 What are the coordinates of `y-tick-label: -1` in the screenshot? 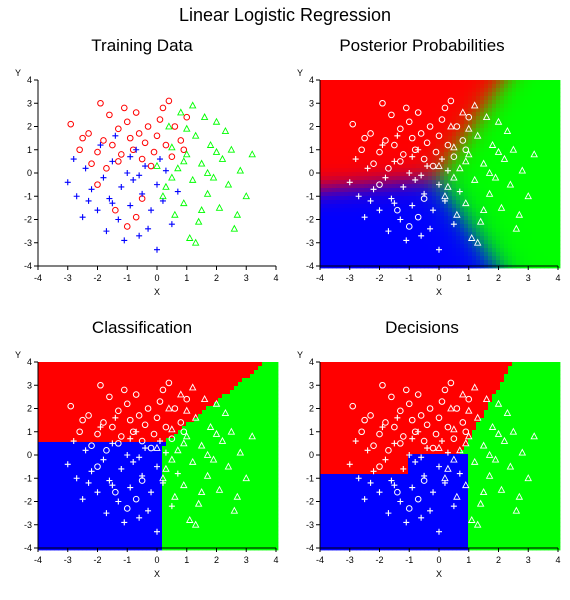 It's located at (310, 196).